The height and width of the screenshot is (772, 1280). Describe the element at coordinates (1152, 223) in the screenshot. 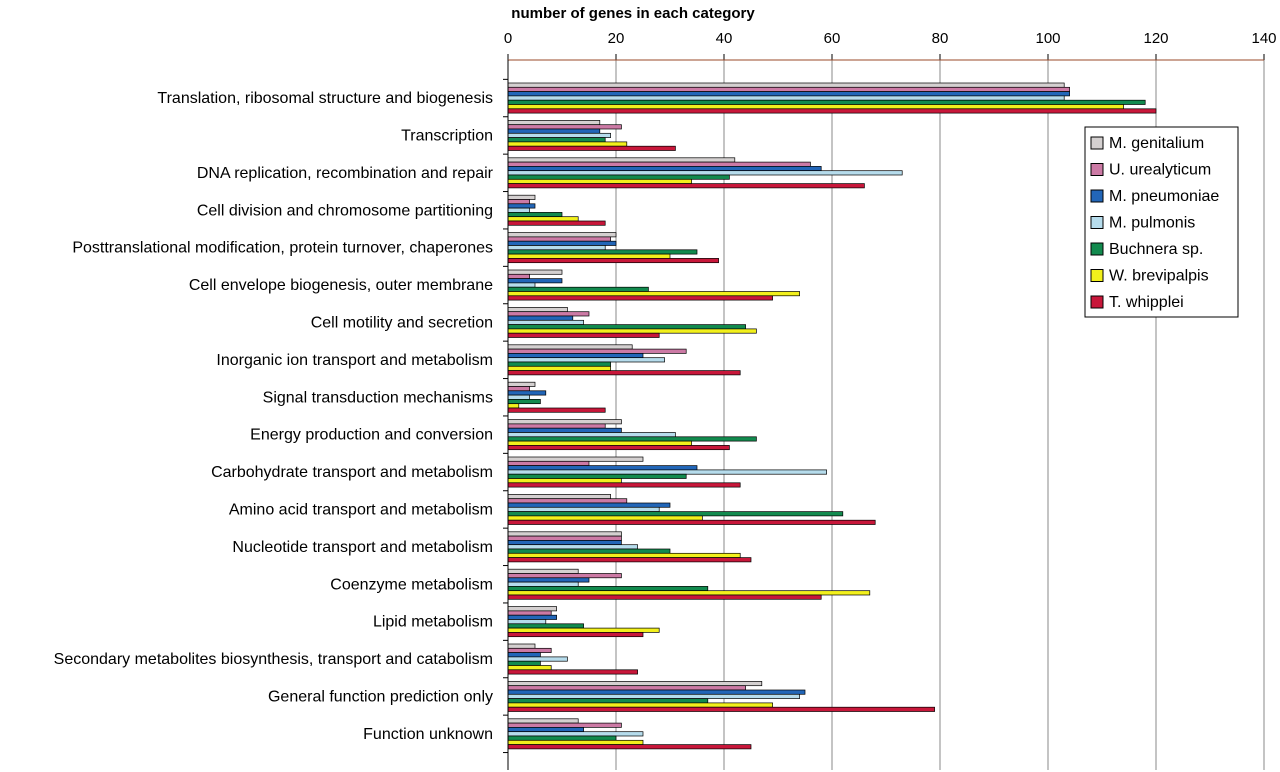

I see `legend-label: M. pulmonis` at that location.